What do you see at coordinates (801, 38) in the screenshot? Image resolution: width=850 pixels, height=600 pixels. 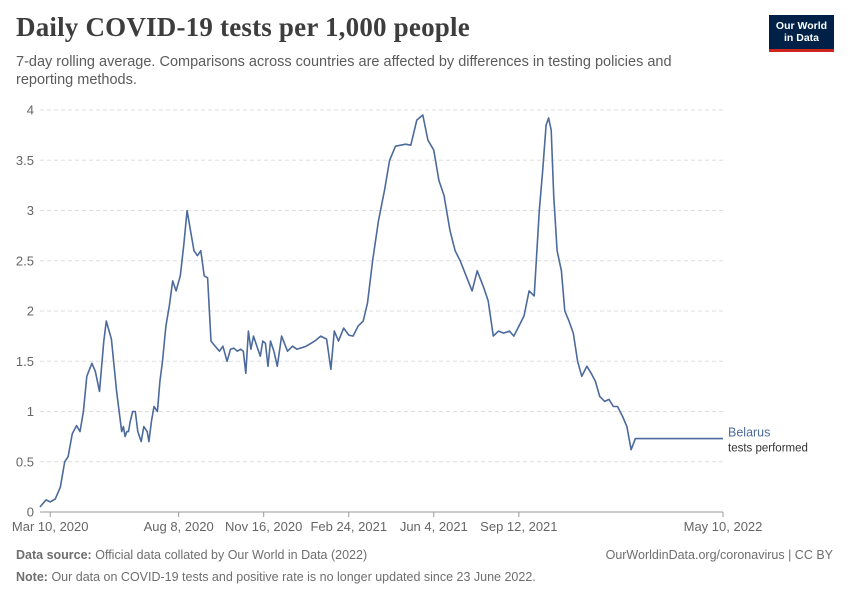 I see `logo-line-2: in Data` at bounding box center [801, 38].